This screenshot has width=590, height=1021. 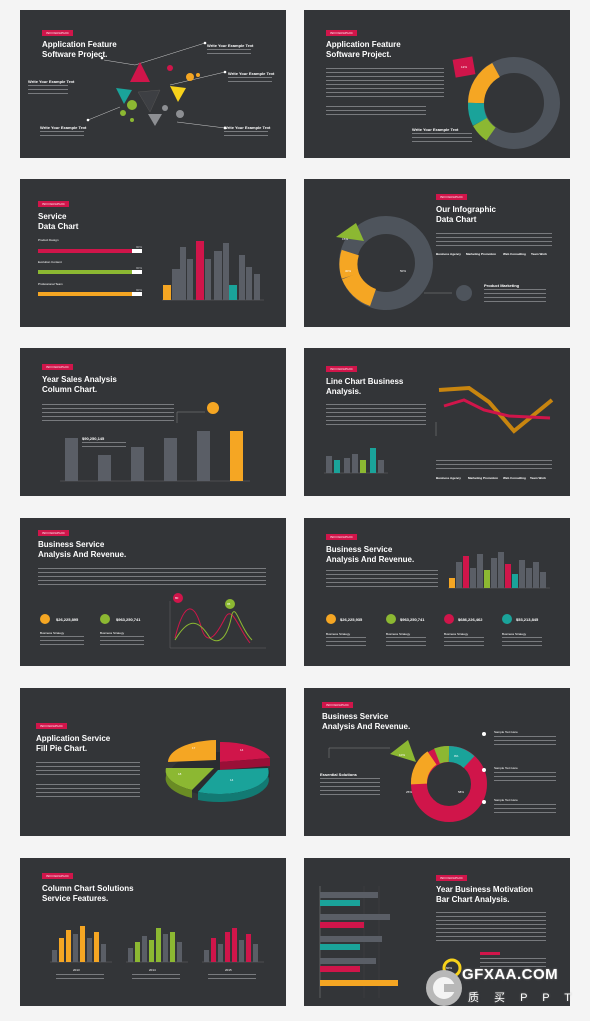 What do you see at coordinates (484, 889) in the screenshot?
I see `title-line-1: Year Business Motivation` at bounding box center [484, 889].